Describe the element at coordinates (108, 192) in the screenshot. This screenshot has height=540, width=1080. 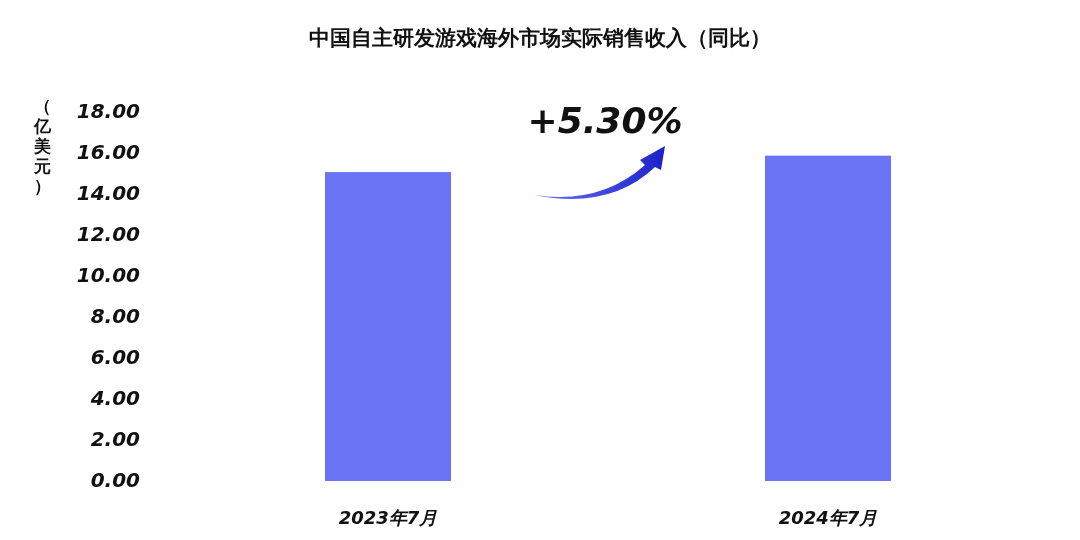
I see `y-tick-label: 14.00` at that location.